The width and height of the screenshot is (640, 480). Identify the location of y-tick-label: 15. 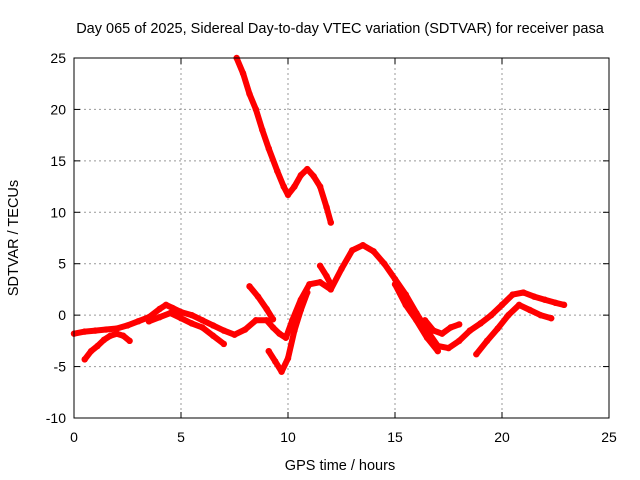
(58, 161).